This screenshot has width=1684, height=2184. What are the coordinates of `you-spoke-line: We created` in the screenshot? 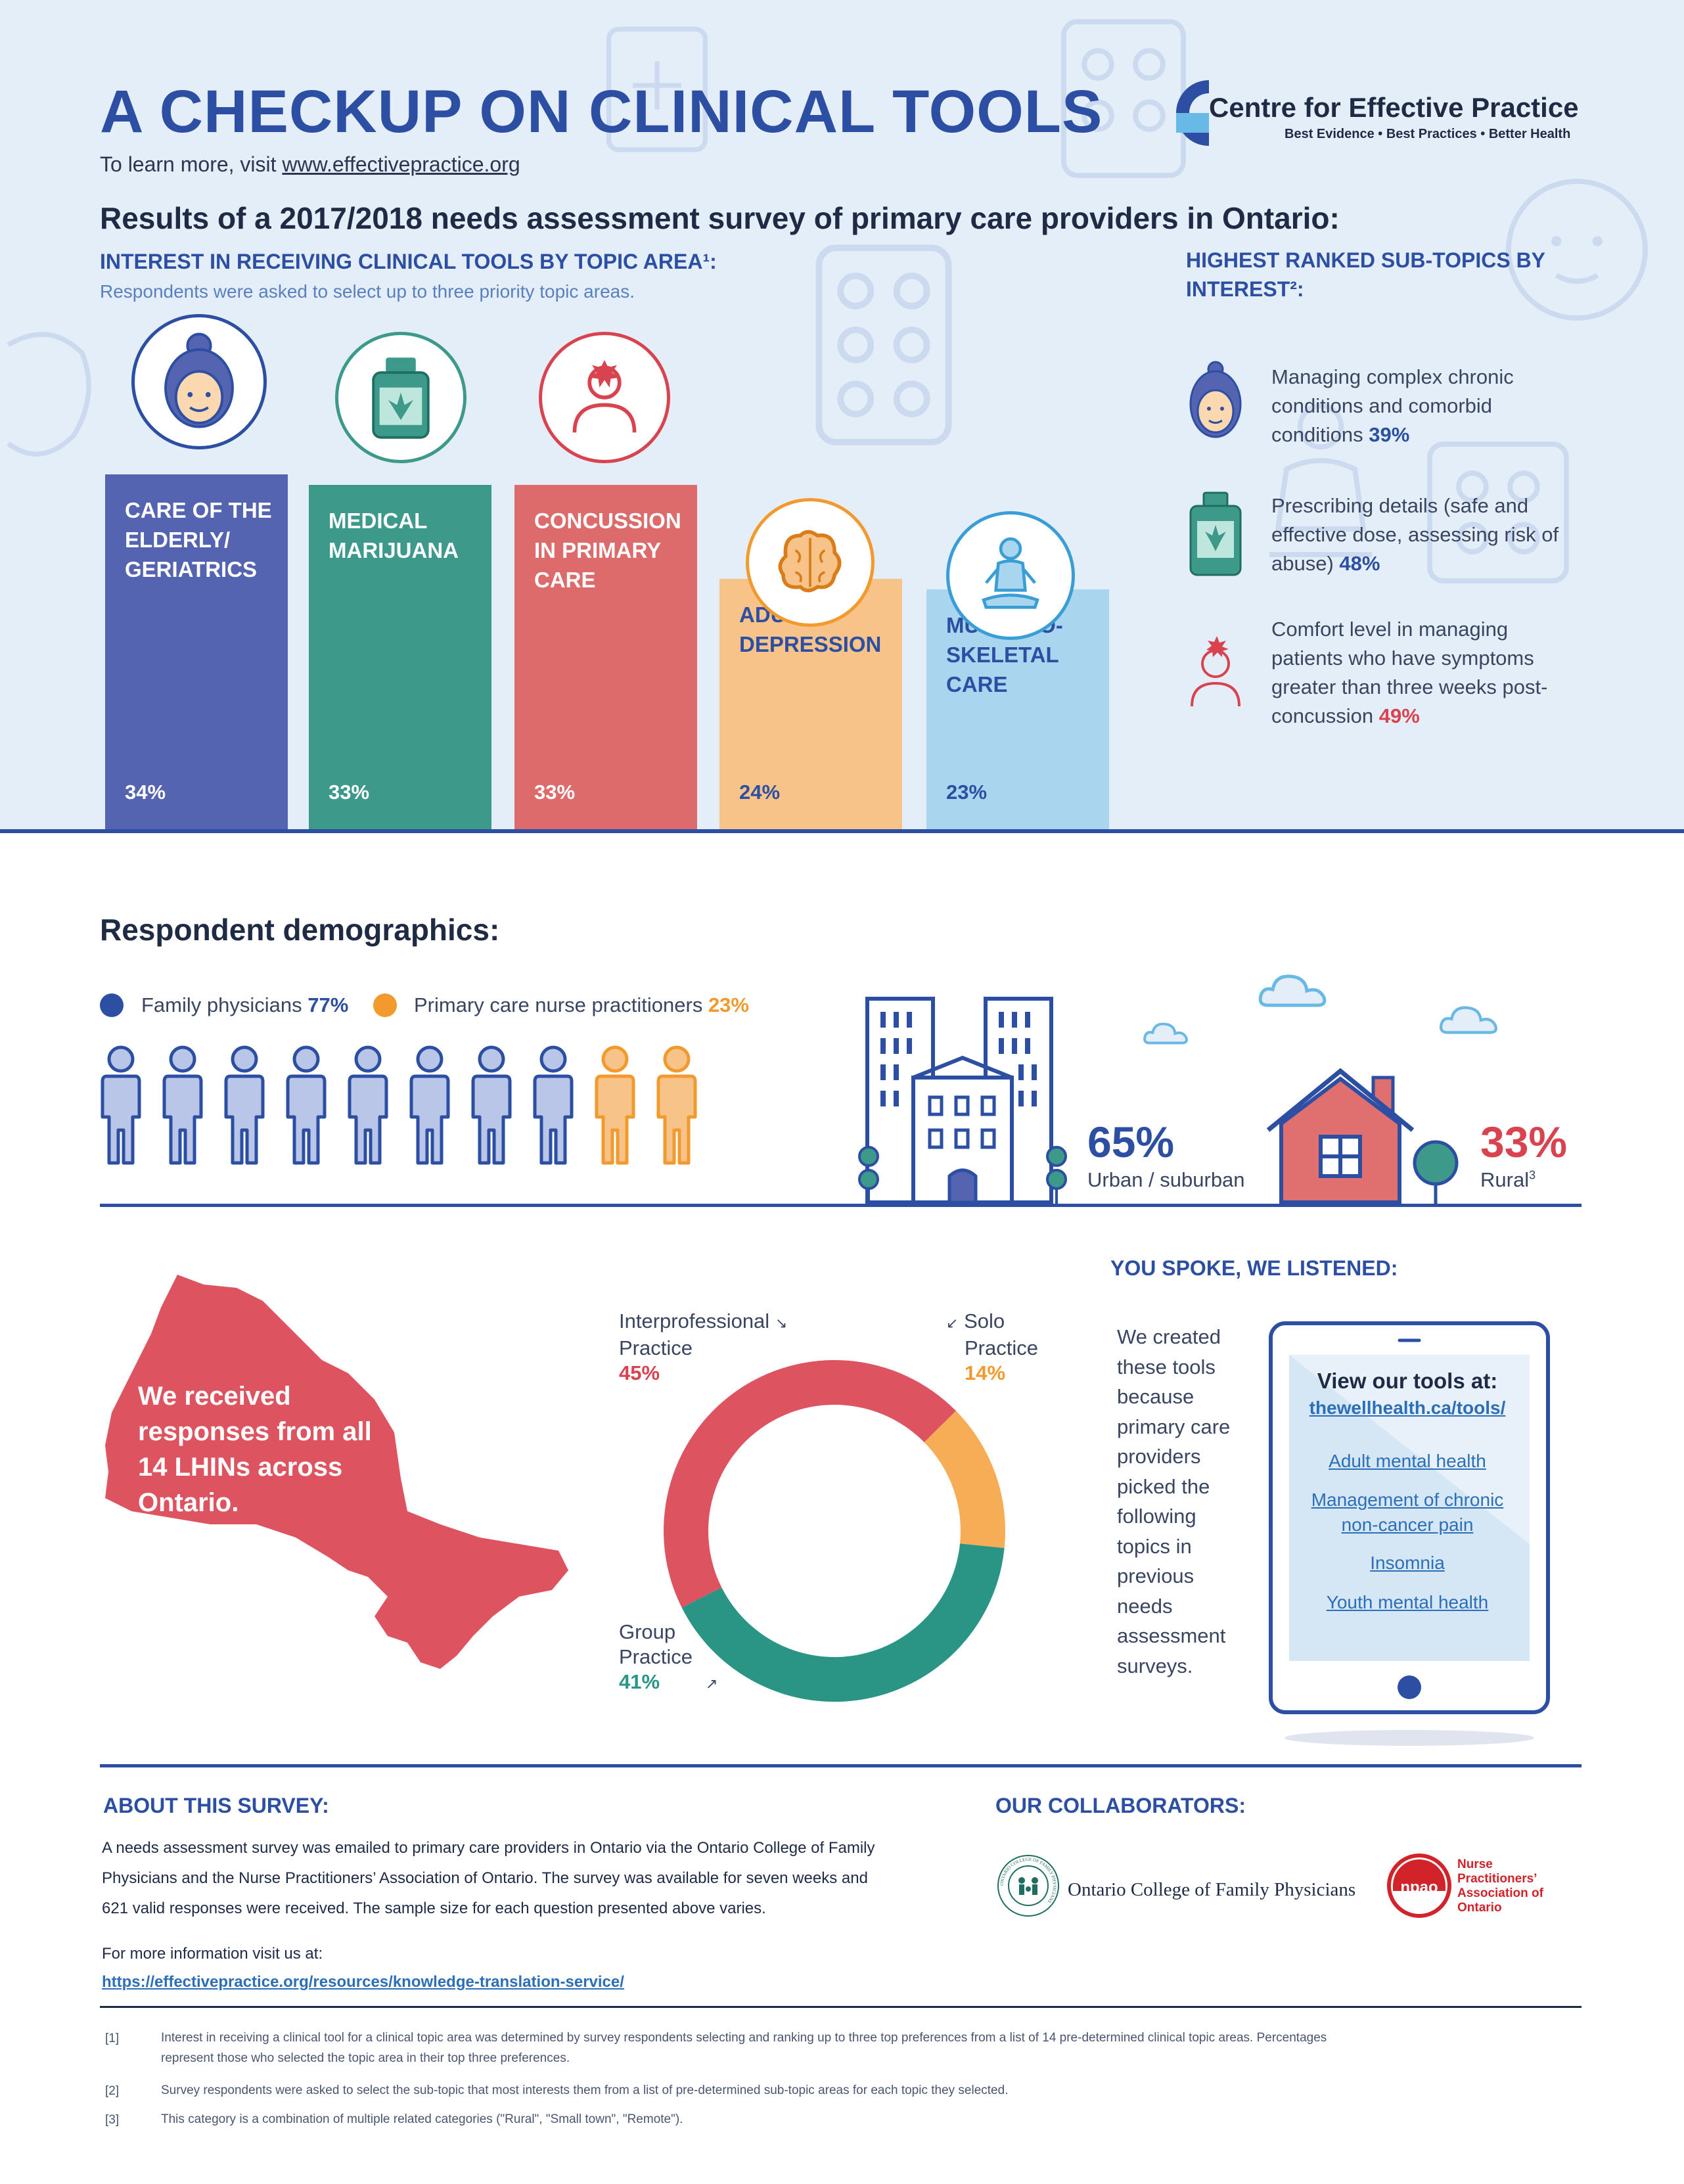 It's located at (1169, 1336).